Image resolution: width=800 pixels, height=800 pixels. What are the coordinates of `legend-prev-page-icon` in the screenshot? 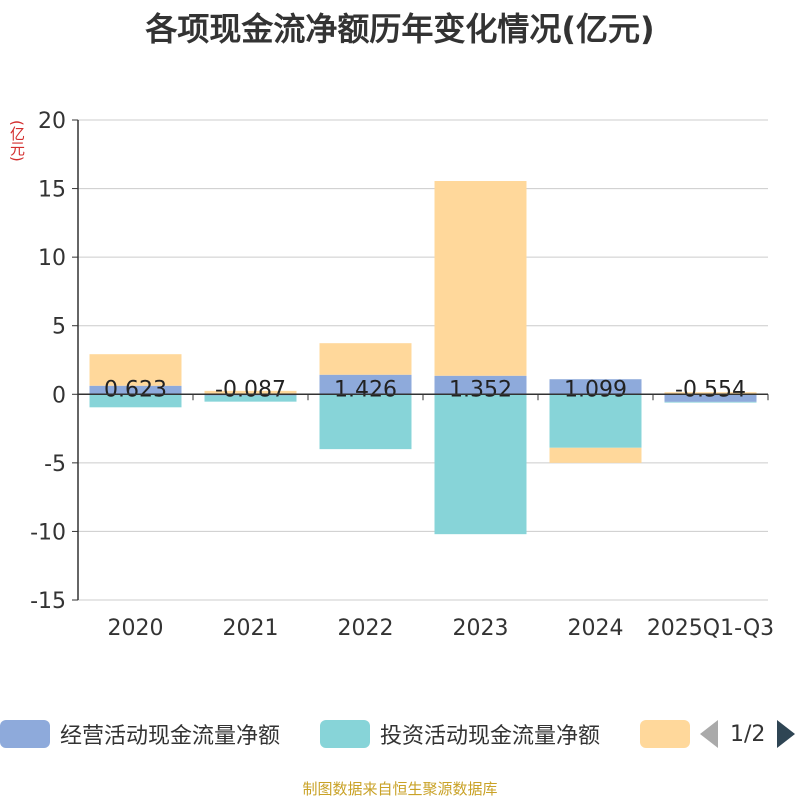 It's located at (709, 734).